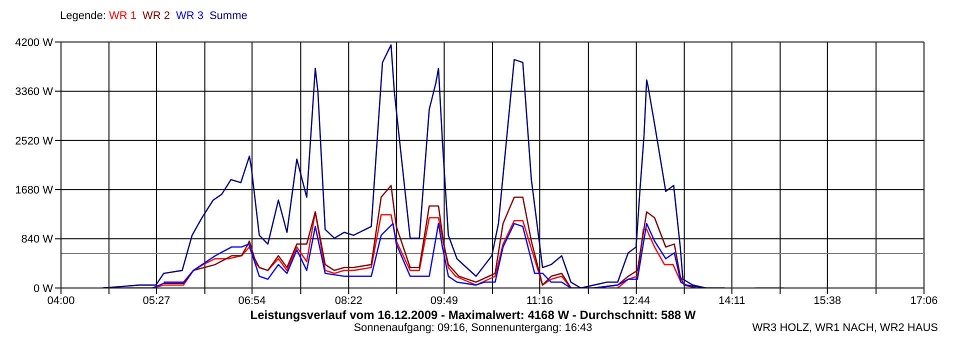  I want to click on x-tick-label: 04:00, so click(61, 300).